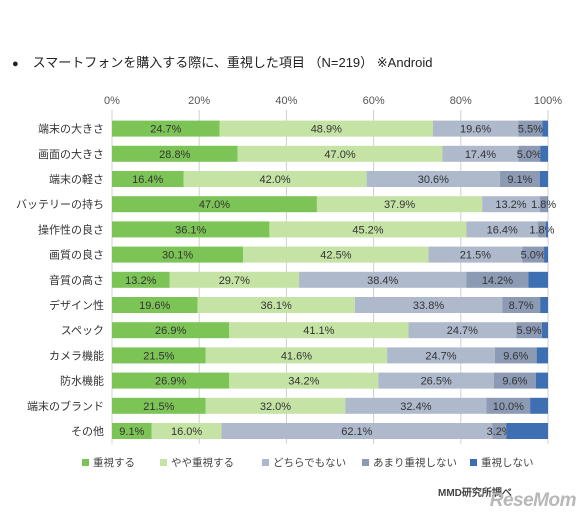 The image size is (582, 516). Describe the element at coordinates (174, 155) in the screenshot. I see `data-label: 28.8%` at that location.